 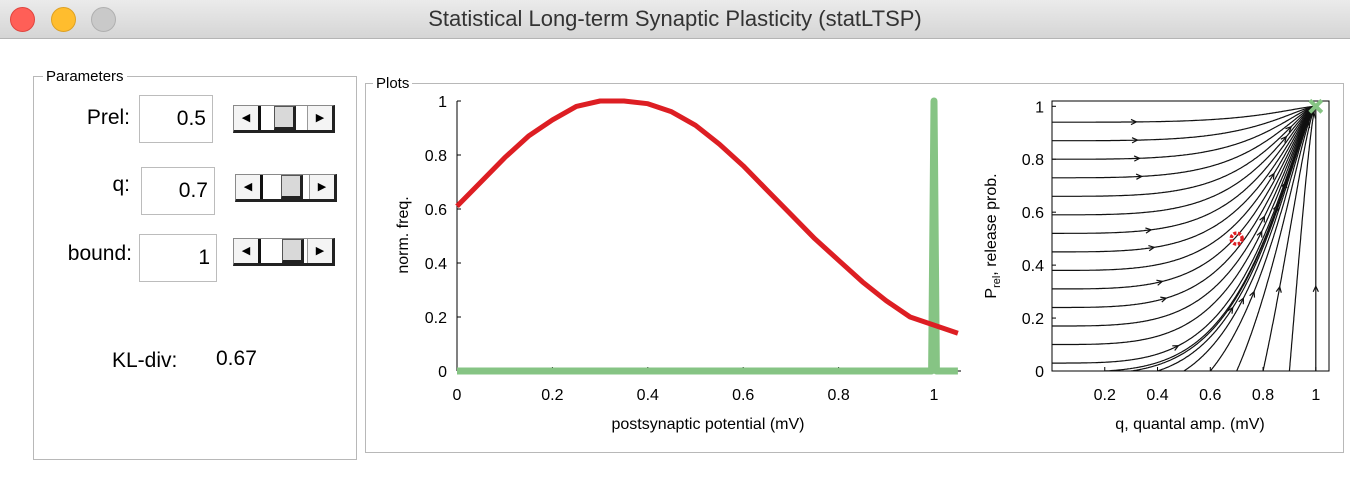 I want to click on prel-slider: ◀ ▶, so click(x=284, y=119).